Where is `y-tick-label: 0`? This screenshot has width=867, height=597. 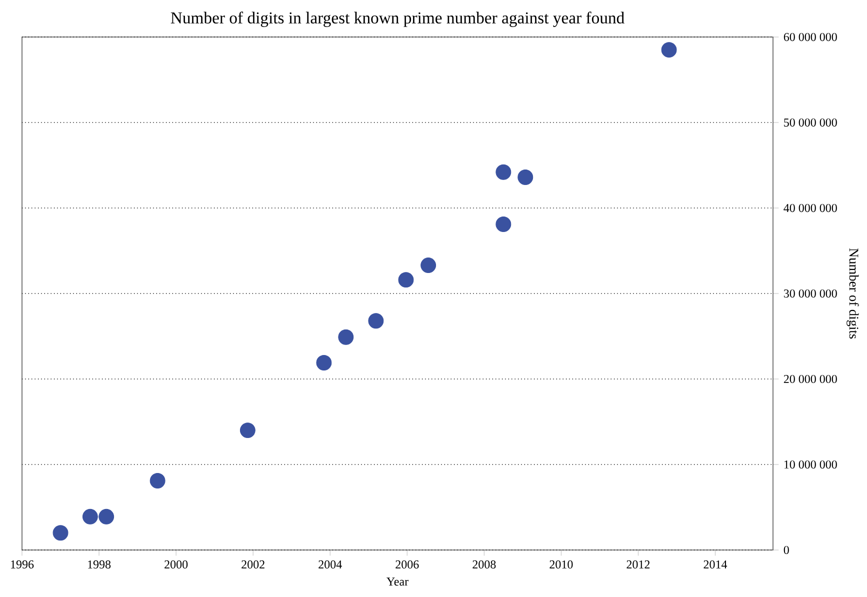
y-tick-label: 0 is located at coordinates (786, 550).